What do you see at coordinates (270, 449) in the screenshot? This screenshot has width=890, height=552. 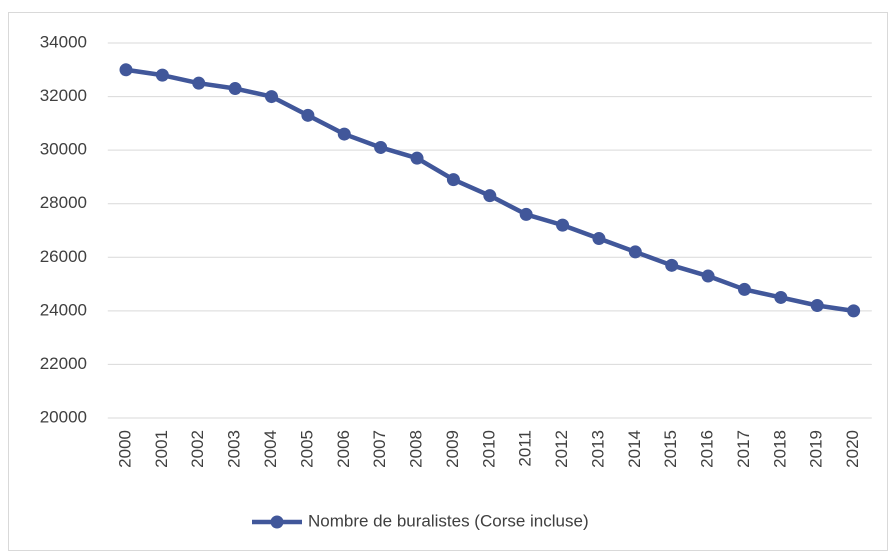 I see `x-tick-label: 2004` at bounding box center [270, 449].